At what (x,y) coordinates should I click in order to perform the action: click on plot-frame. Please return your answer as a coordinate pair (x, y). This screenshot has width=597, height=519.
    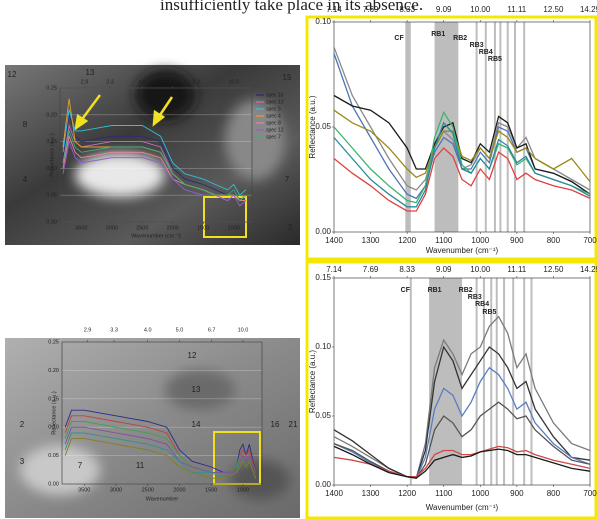
    Looking at the image, I should click on (156, 155).